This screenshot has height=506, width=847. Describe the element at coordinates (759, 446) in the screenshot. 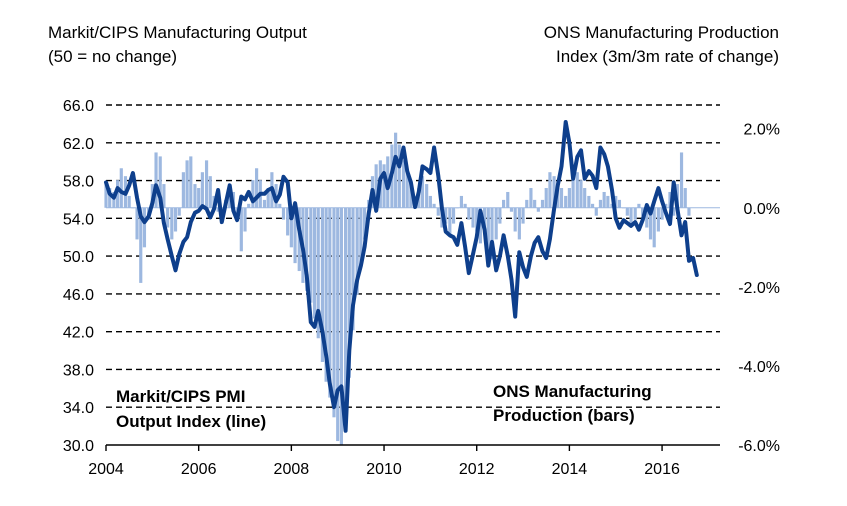

I see `right-tick-label: -6.0%` at that location.